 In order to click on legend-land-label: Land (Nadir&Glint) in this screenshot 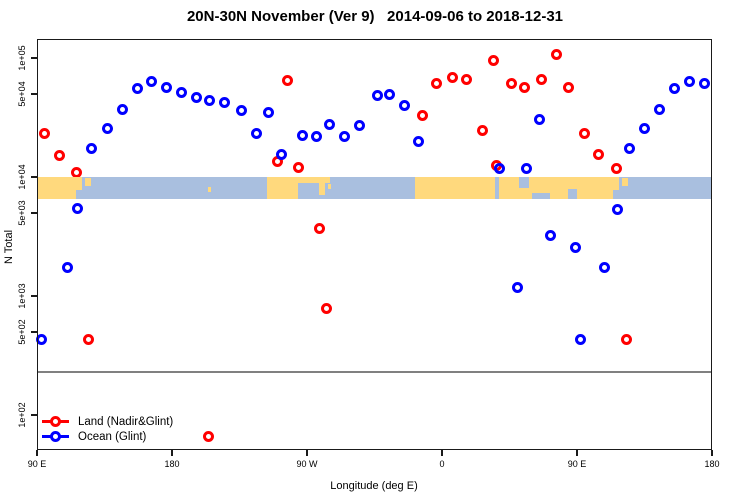, I will do `click(126, 421)`.